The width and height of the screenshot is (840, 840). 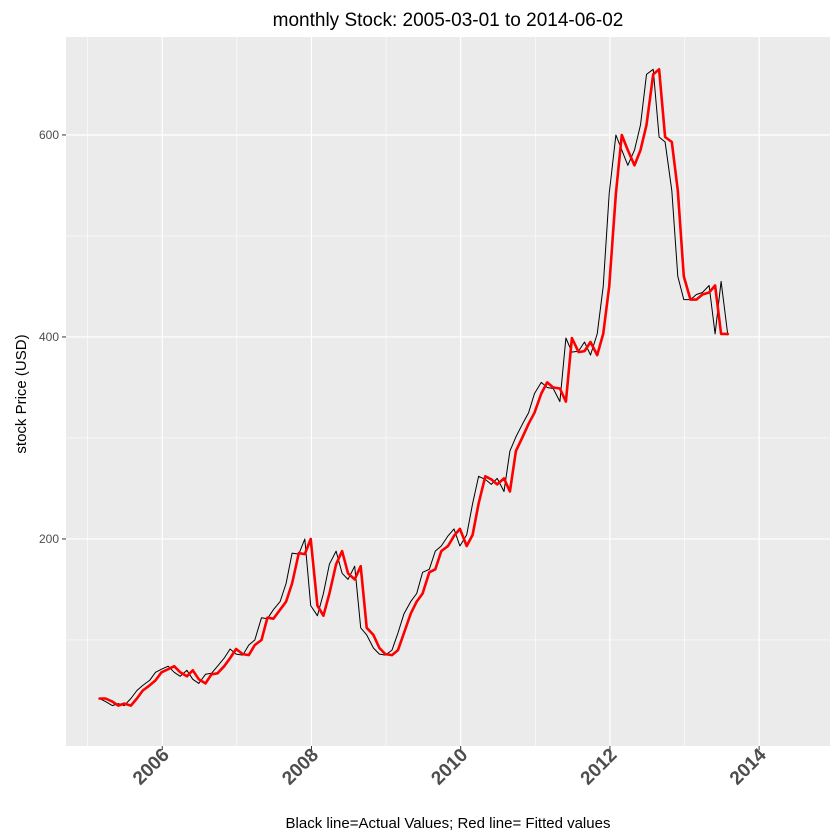 What do you see at coordinates (448, 20) in the screenshot?
I see `chart-title: monthly Stock: 2005-03-01 to 2014-06-02` at bounding box center [448, 20].